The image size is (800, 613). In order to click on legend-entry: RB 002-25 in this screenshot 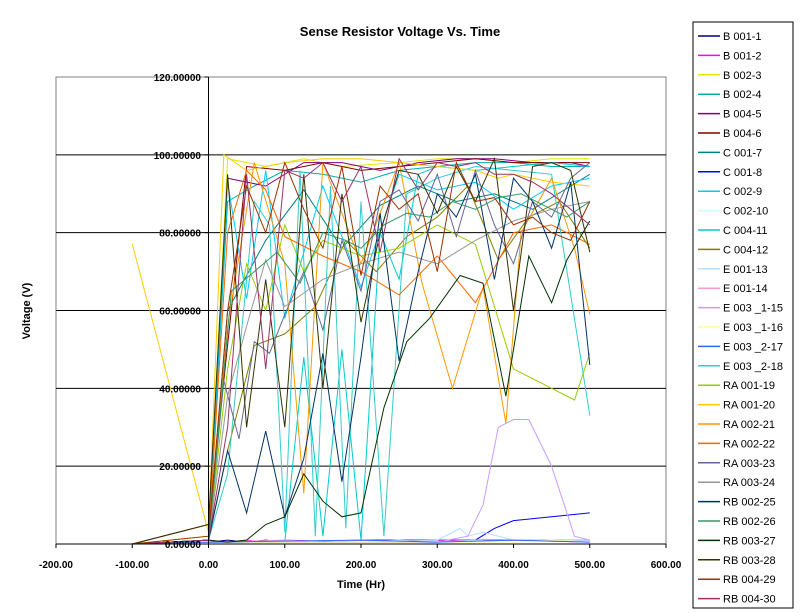, I will do `click(749, 503)`.